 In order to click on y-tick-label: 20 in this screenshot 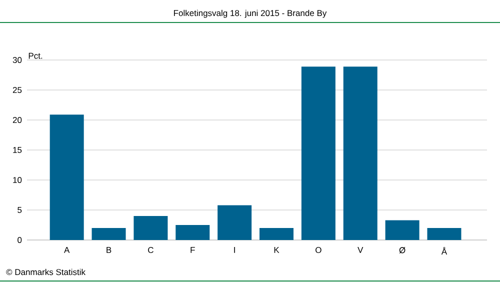, I will do `click(17, 120)`.